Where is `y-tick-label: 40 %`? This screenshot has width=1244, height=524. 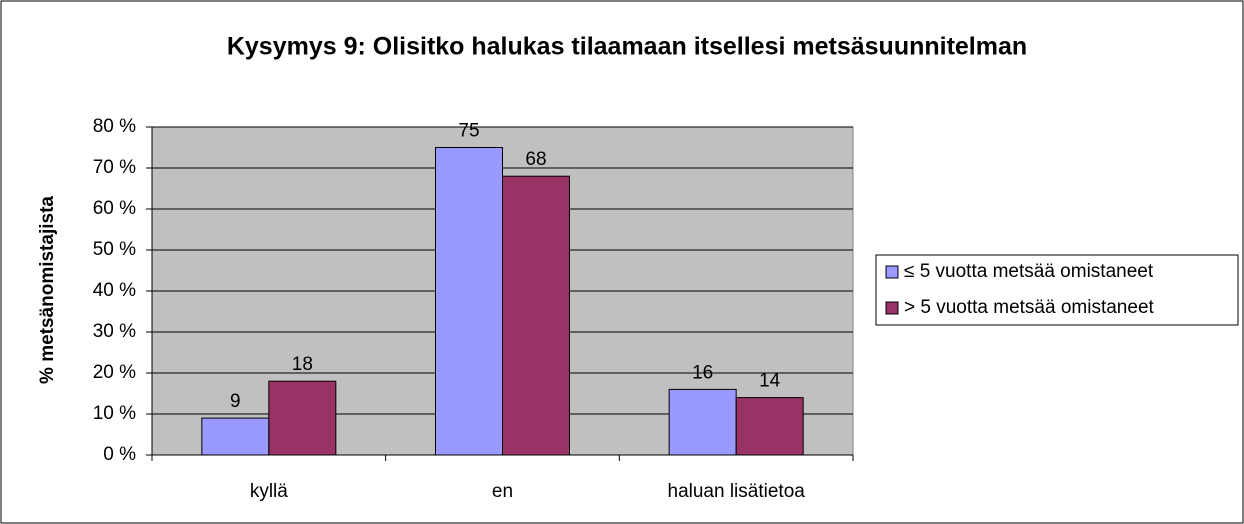 y-tick-label: 40 % is located at coordinates (114, 290).